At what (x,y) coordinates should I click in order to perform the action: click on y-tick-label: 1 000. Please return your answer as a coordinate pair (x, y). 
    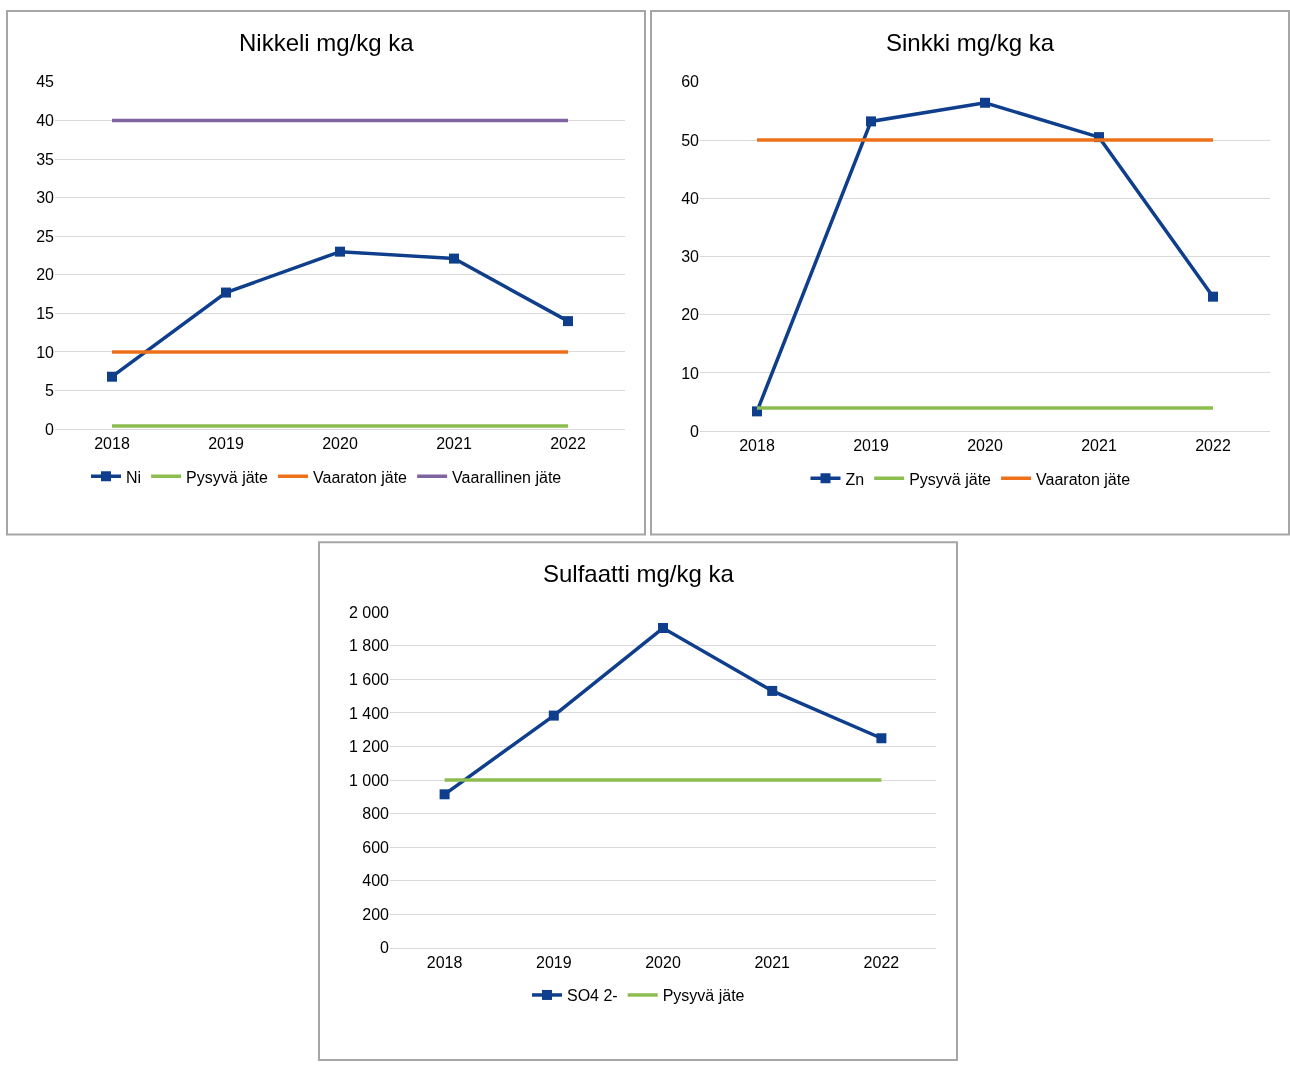
    Looking at the image, I should click on (369, 780).